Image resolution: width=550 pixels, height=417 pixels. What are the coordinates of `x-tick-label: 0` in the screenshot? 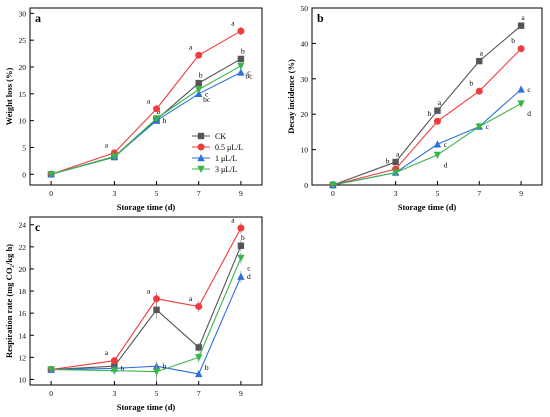 It's located at (333, 193).